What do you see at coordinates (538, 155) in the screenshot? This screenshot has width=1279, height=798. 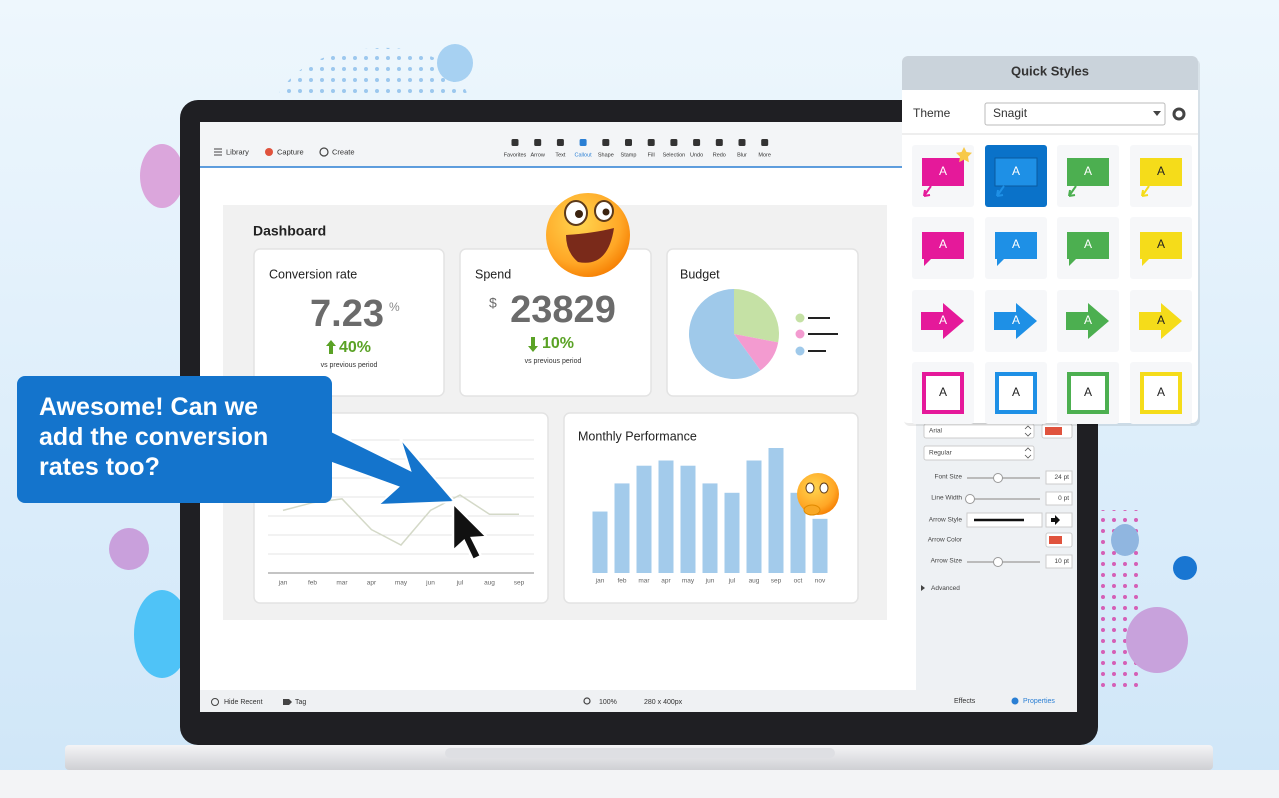 I see `tool-label: Arrow` at bounding box center [538, 155].